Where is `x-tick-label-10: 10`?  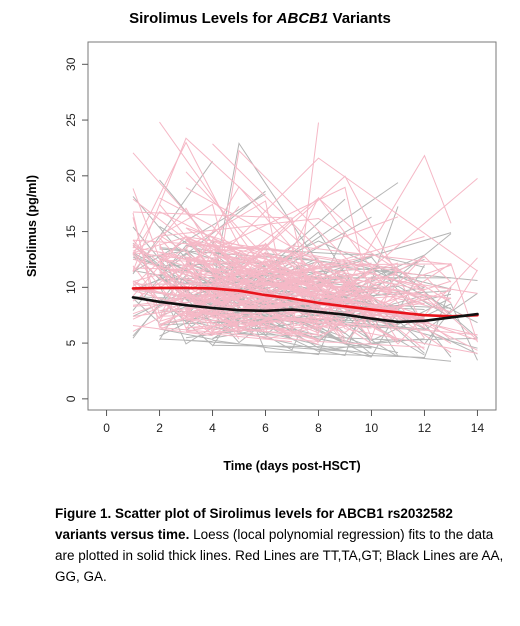
x-tick-label-10: 10 is located at coordinates (372, 428).